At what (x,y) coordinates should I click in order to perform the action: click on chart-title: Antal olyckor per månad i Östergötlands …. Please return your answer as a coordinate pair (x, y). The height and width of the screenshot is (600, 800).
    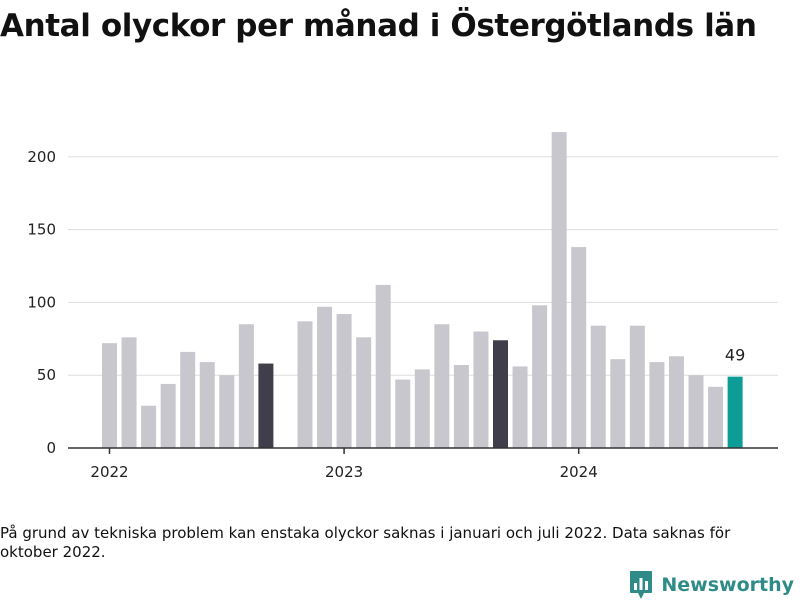
    Looking at the image, I should click on (378, 26).